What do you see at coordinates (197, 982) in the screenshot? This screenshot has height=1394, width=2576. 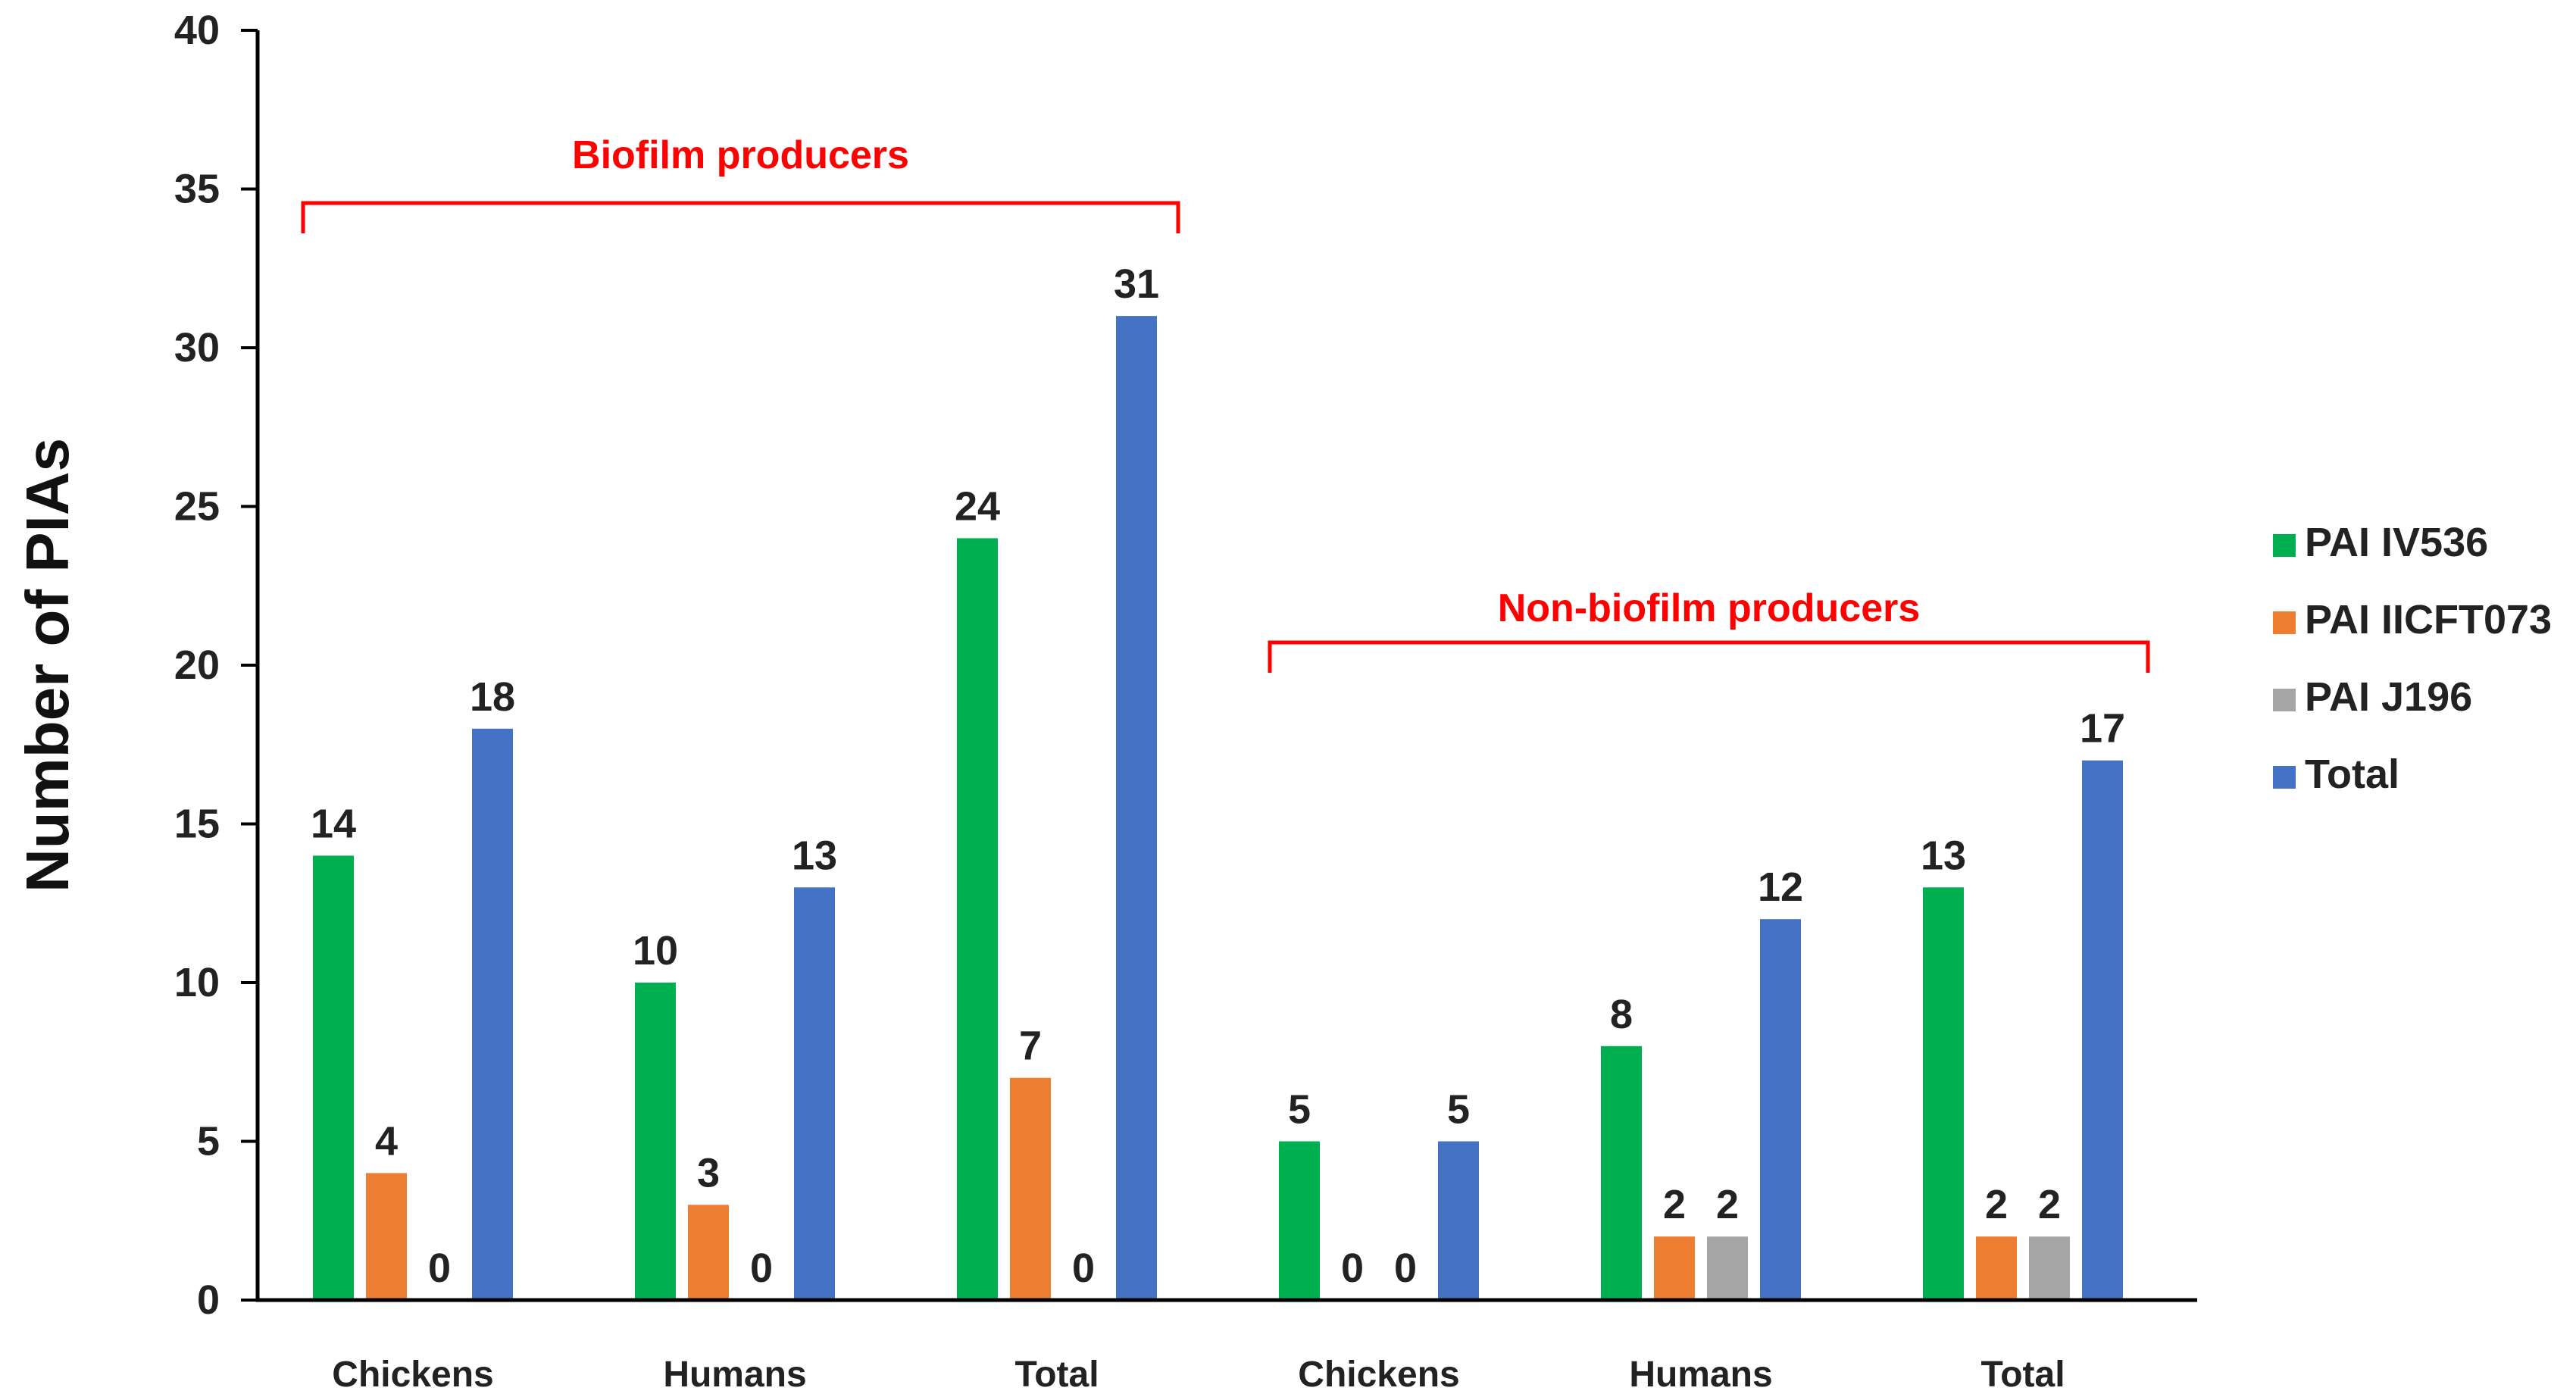 I see `y-tick-label-2: 10` at bounding box center [197, 982].